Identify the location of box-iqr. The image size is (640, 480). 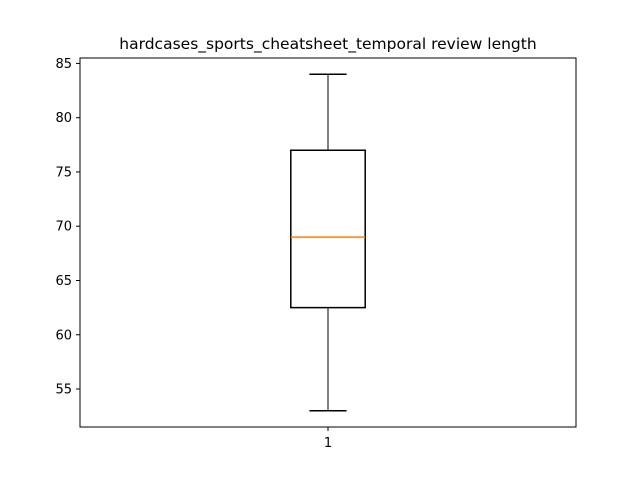
(328, 229).